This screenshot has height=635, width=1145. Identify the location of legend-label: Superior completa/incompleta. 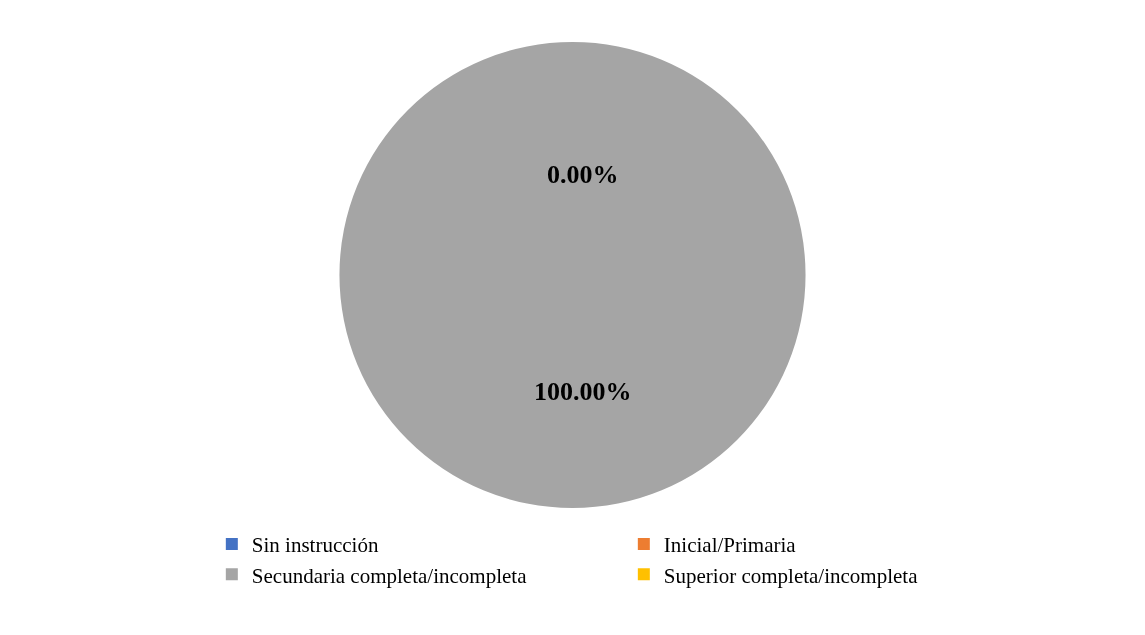
(791, 575).